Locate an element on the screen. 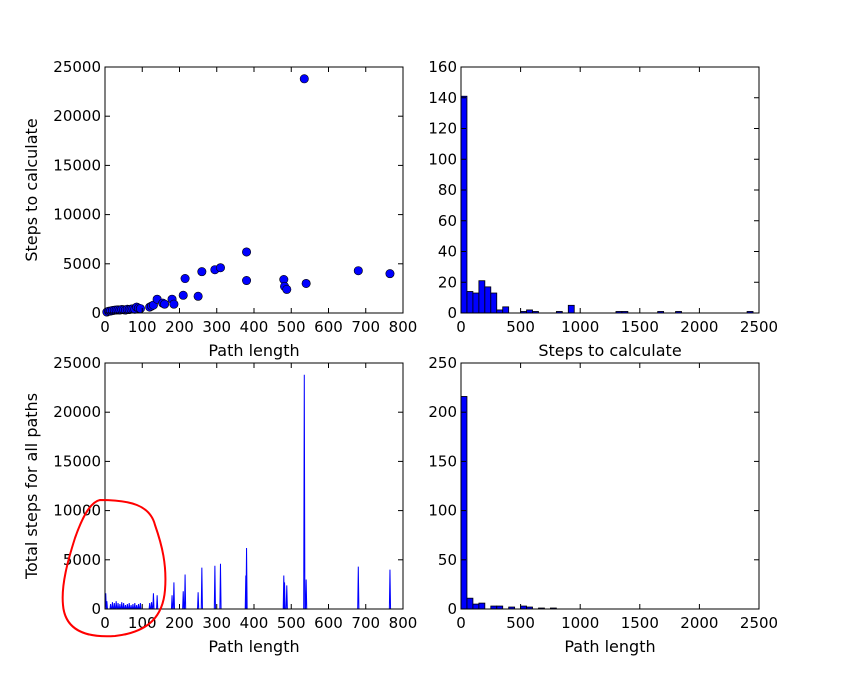  y-axis-label: Total steps for all paths is located at coordinates (31, 486).